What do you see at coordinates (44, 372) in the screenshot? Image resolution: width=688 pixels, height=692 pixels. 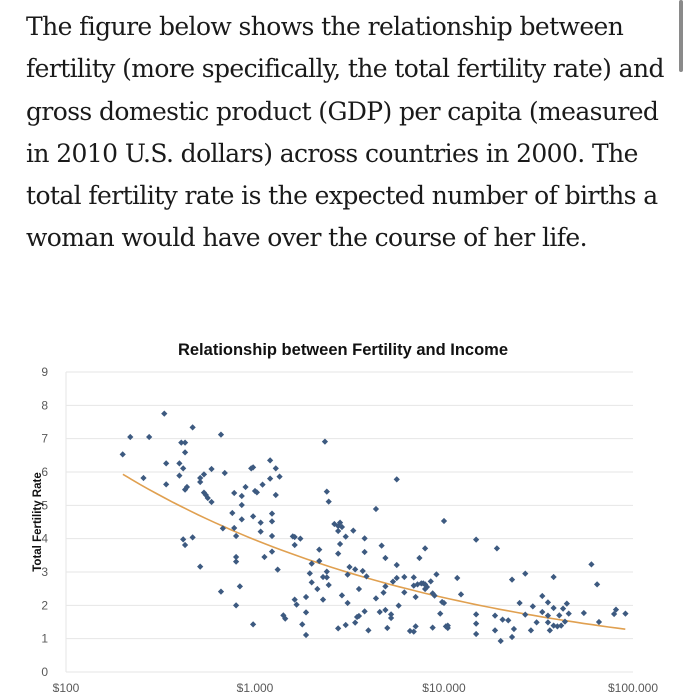 I see `y-tick-label: 9` at bounding box center [44, 372].